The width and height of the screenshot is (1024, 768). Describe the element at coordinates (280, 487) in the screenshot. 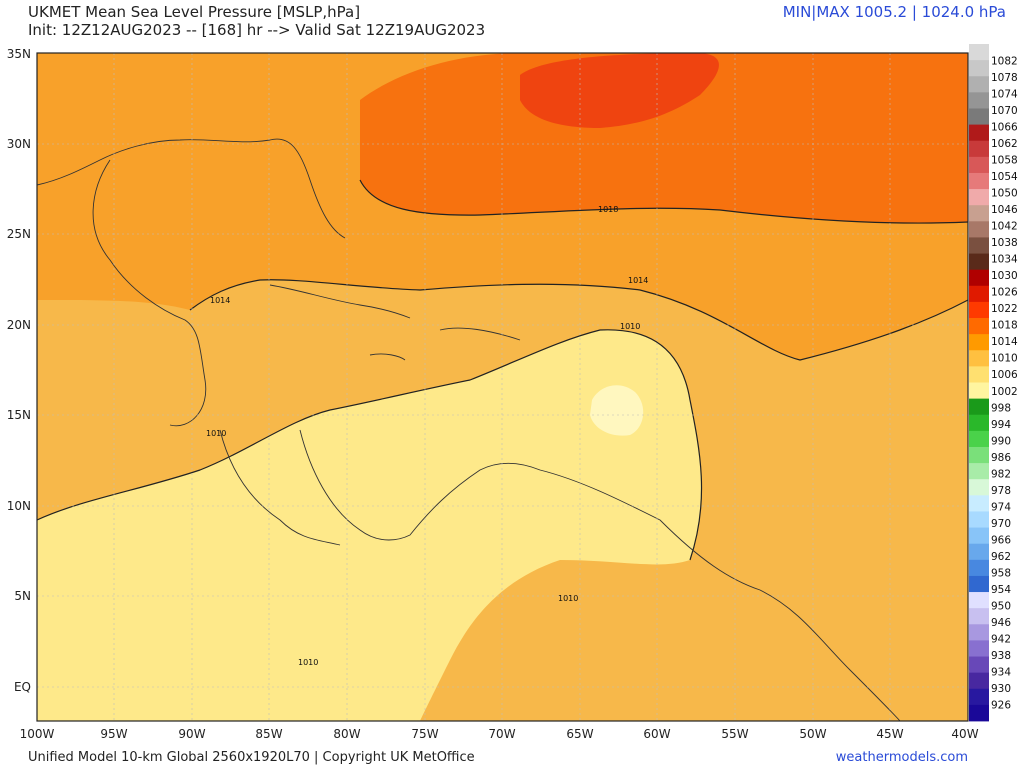

I see `coastline-central-america` at that location.